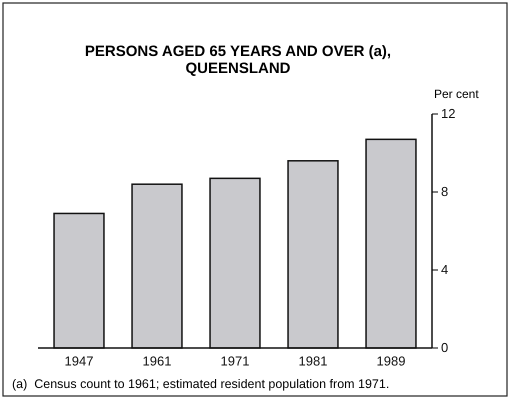 The width and height of the screenshot is (510, 403). I want to click on y-tick-label: 0, so click(444, 348).